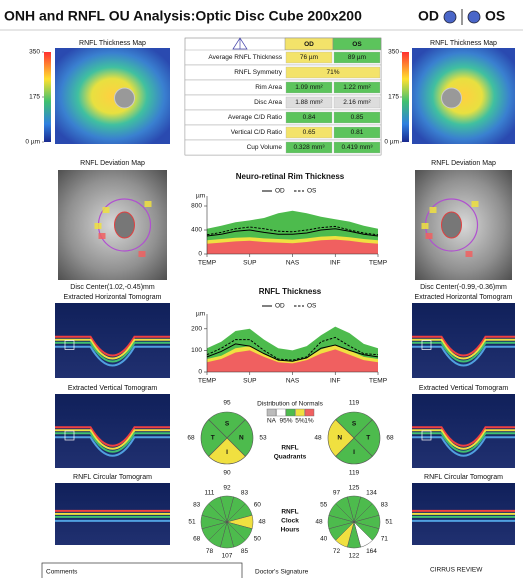  I want to click on colorbar, so click(405, 97).